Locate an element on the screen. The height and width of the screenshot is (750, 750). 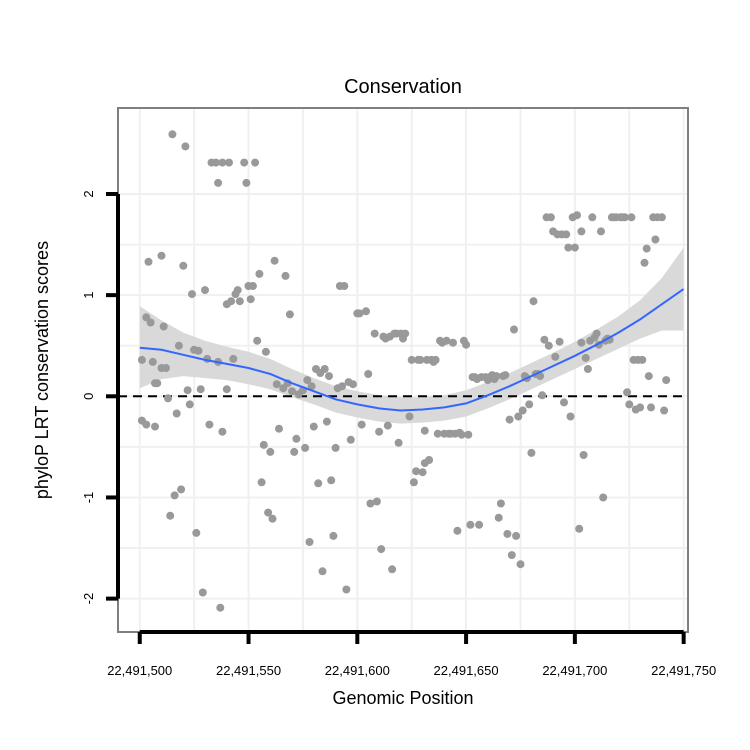
chart-title: Conservation is located at coordinates (403, 87).